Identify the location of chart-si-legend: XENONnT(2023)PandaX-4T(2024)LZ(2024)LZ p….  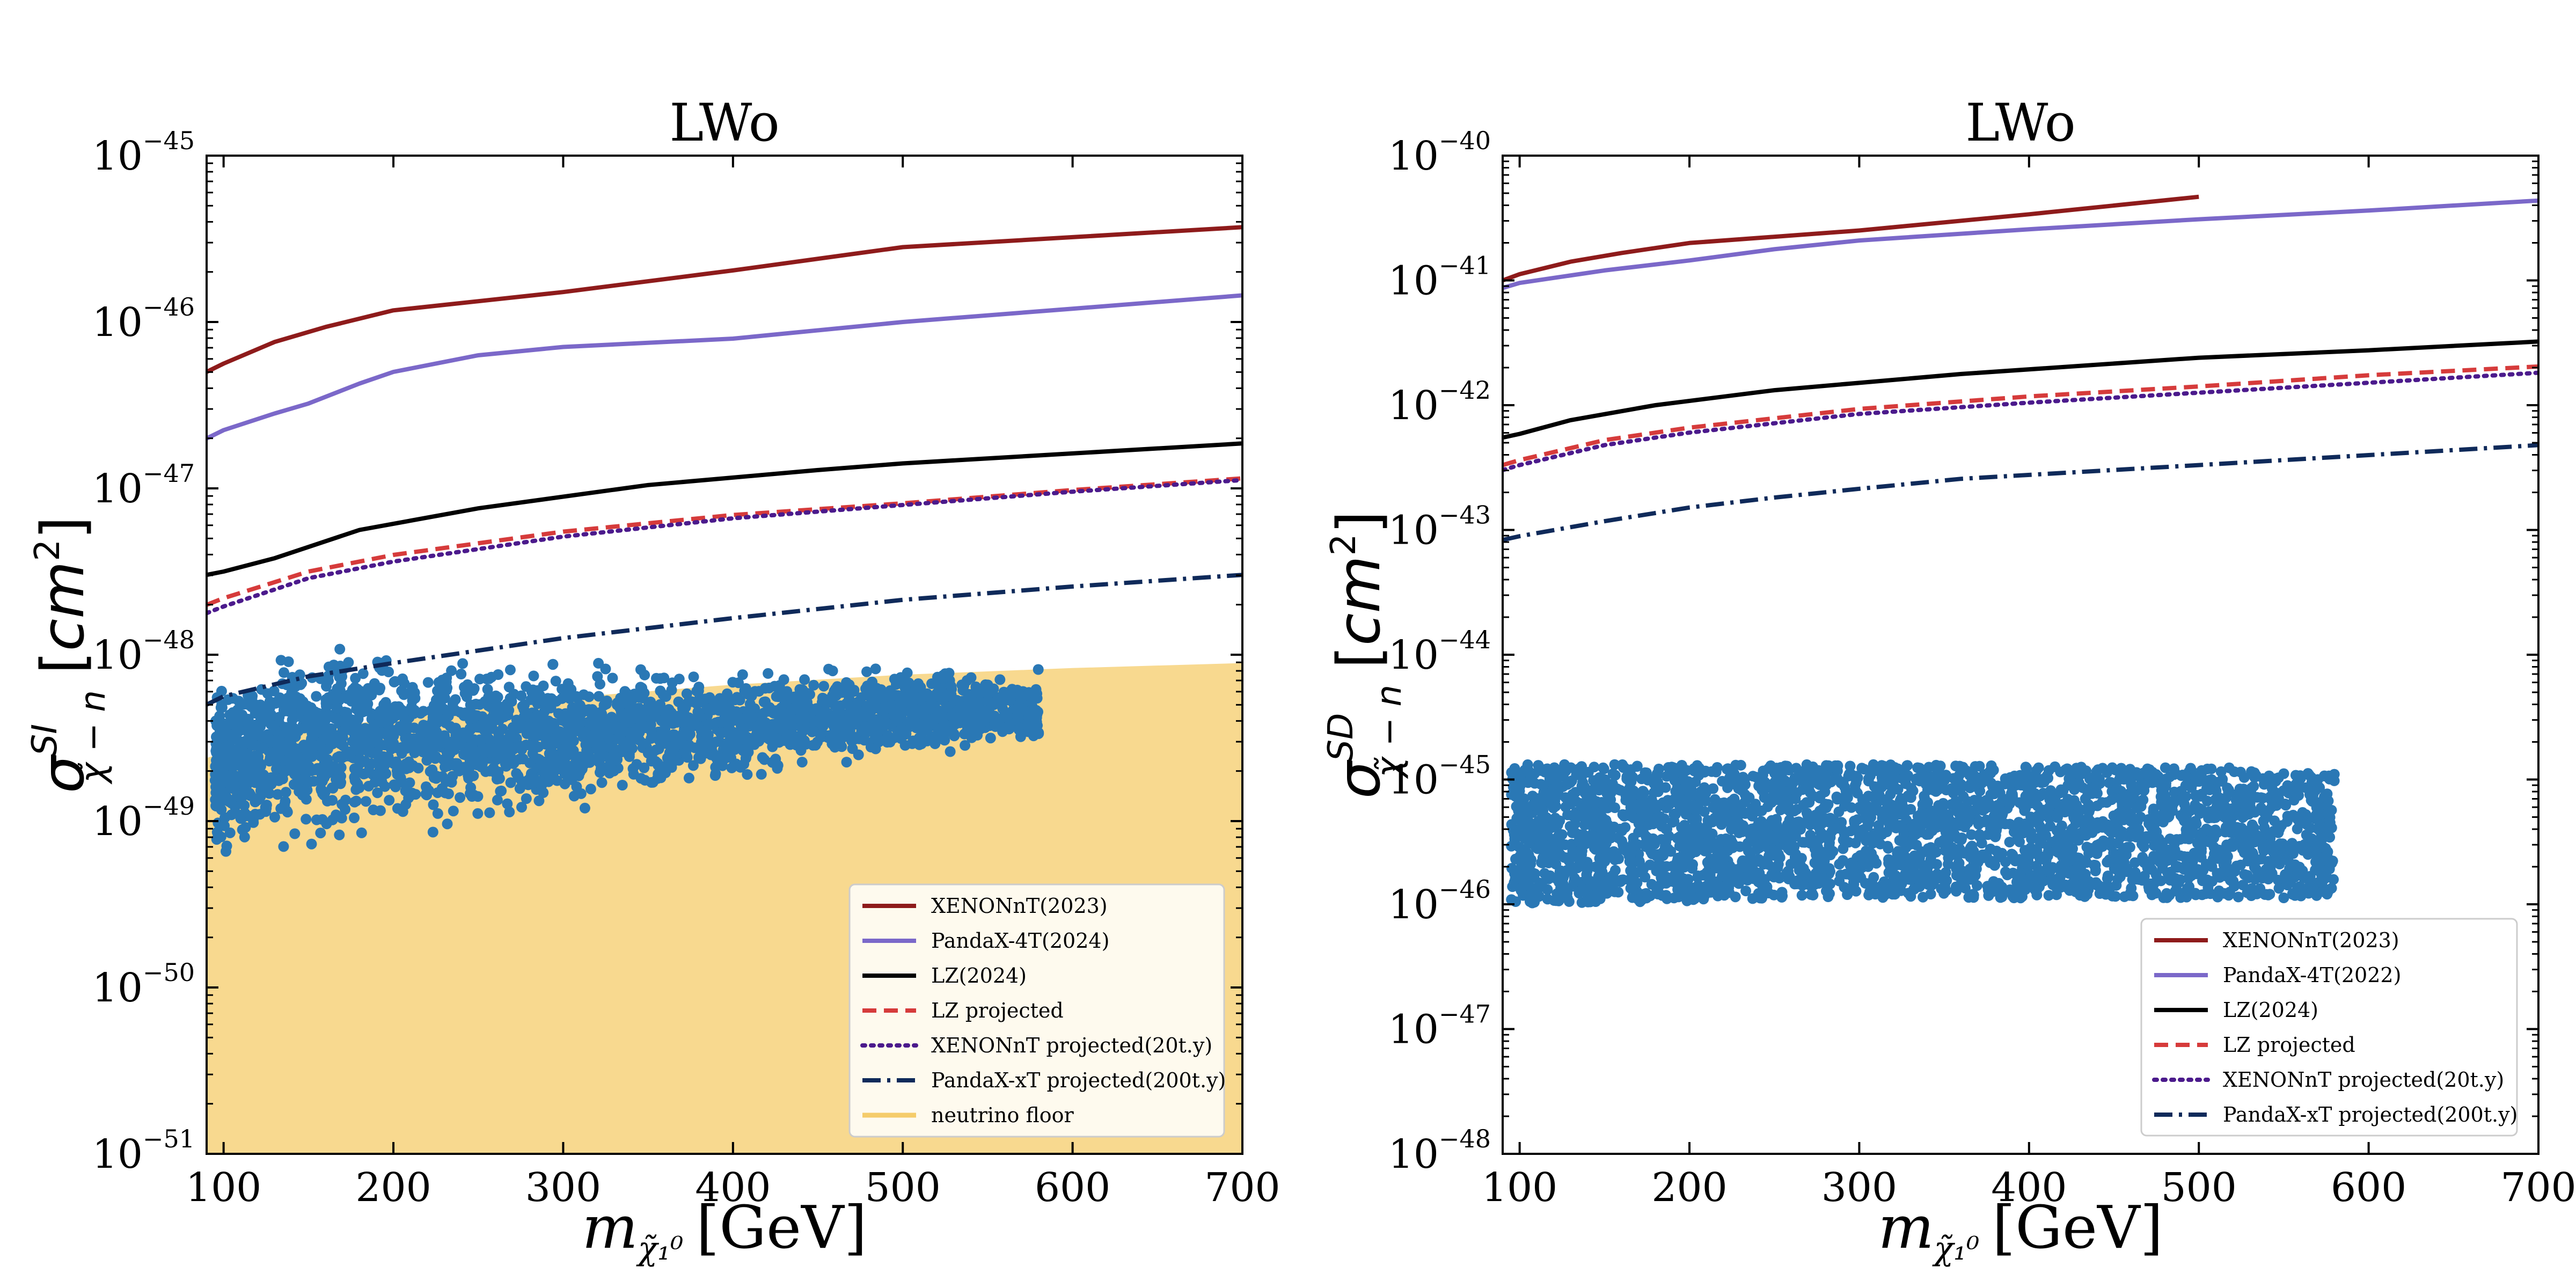
(1037, 1010).